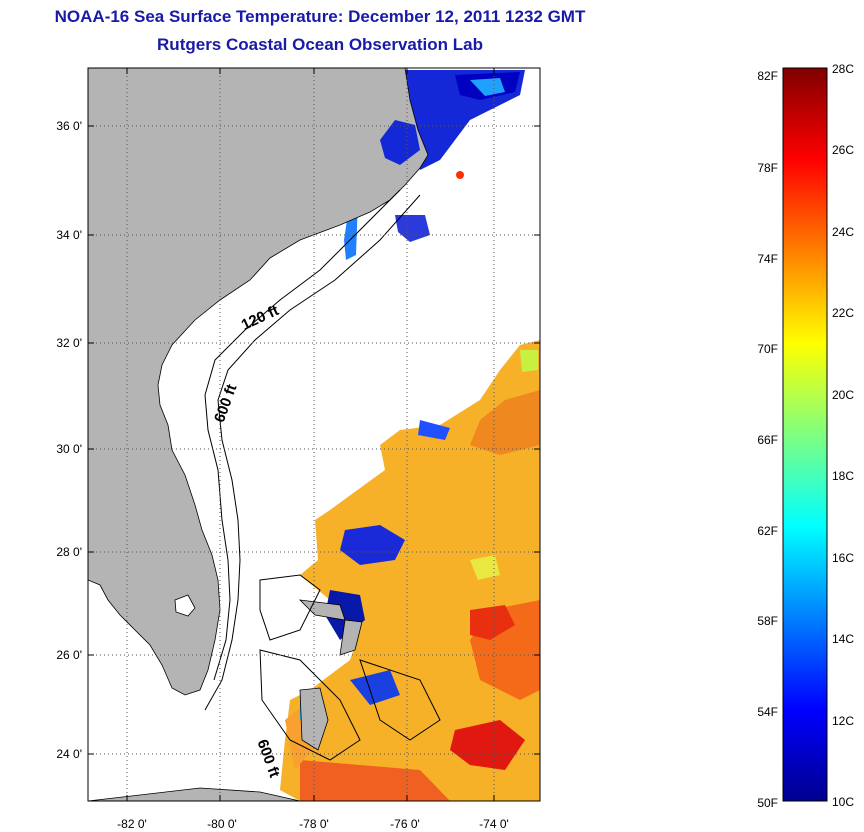 This screenshot has height=832, width=864. I want to click on pamlico-sound, so click(400, 142).